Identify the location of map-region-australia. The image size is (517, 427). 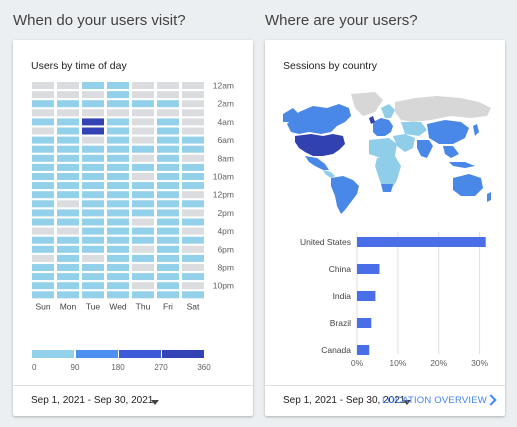
(468, 185).